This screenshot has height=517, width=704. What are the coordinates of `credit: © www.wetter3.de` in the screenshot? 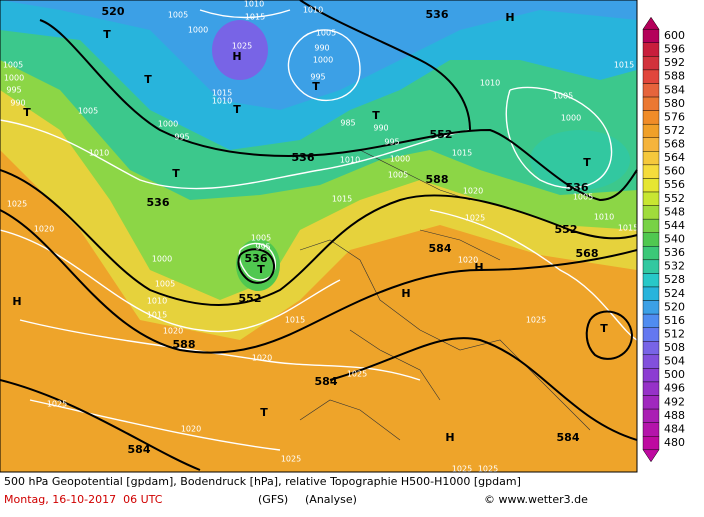 It's located at (536, 499).